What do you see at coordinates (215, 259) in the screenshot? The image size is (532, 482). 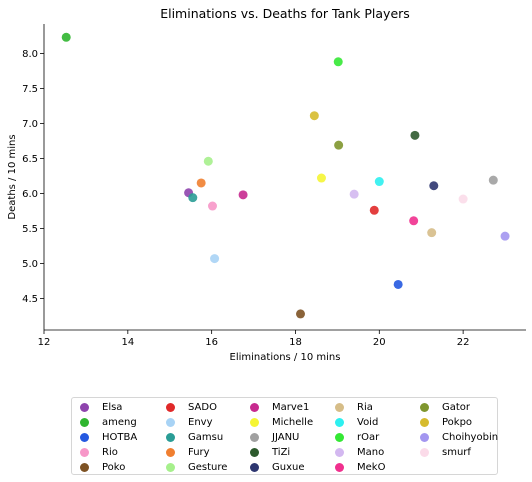 I see `point-envy` at bounding box center [215, 259].